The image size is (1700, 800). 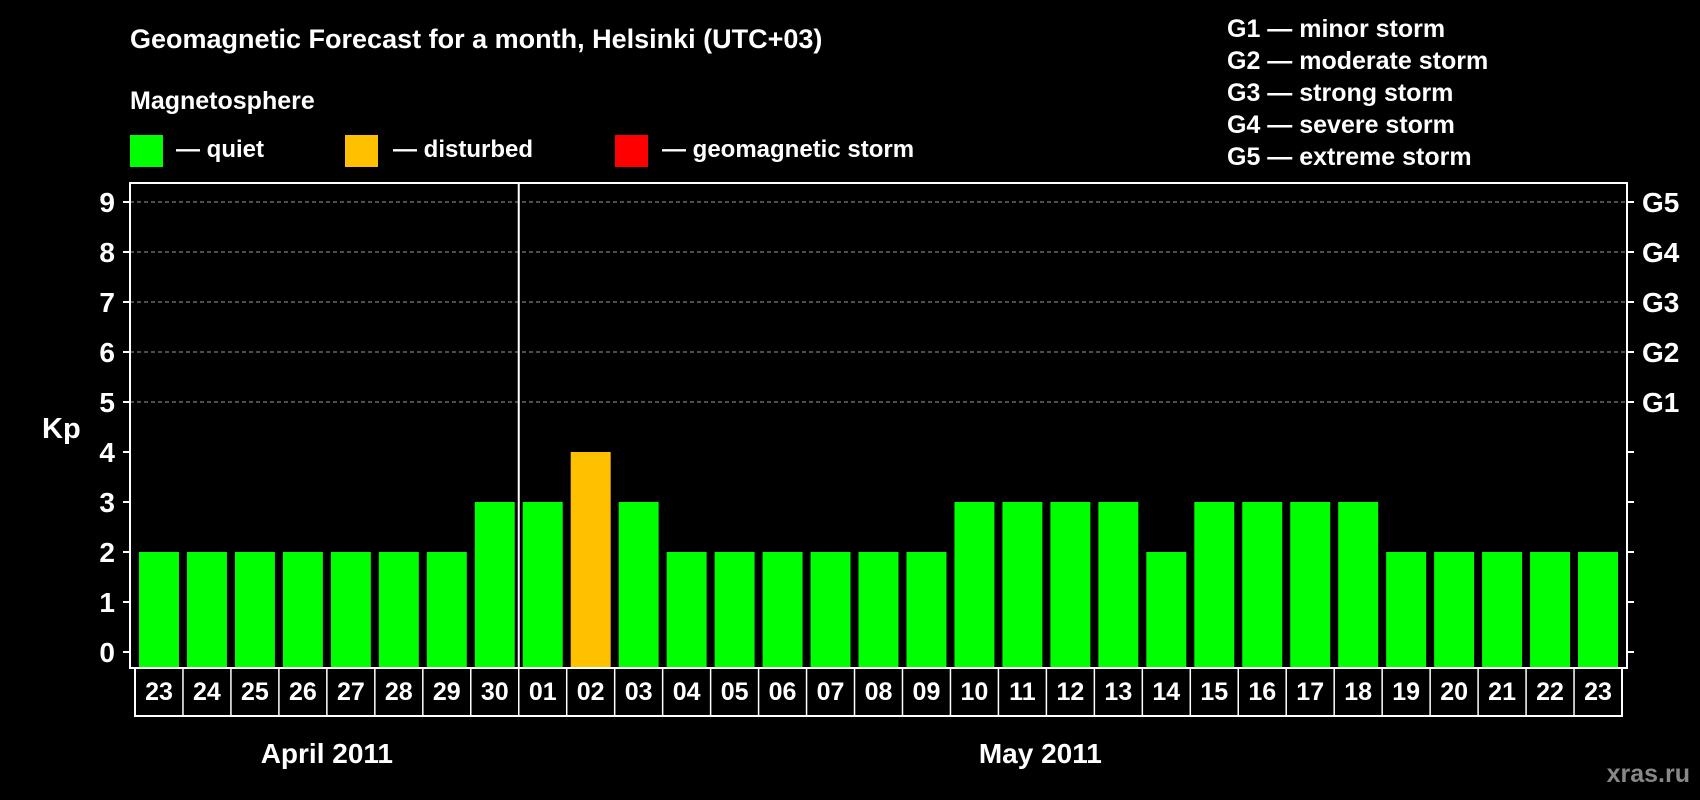 What do you see at coordinates (1660, 302) in the screenshot?
I see `storm-level-label: G3` at bounding box center [1660, 302].